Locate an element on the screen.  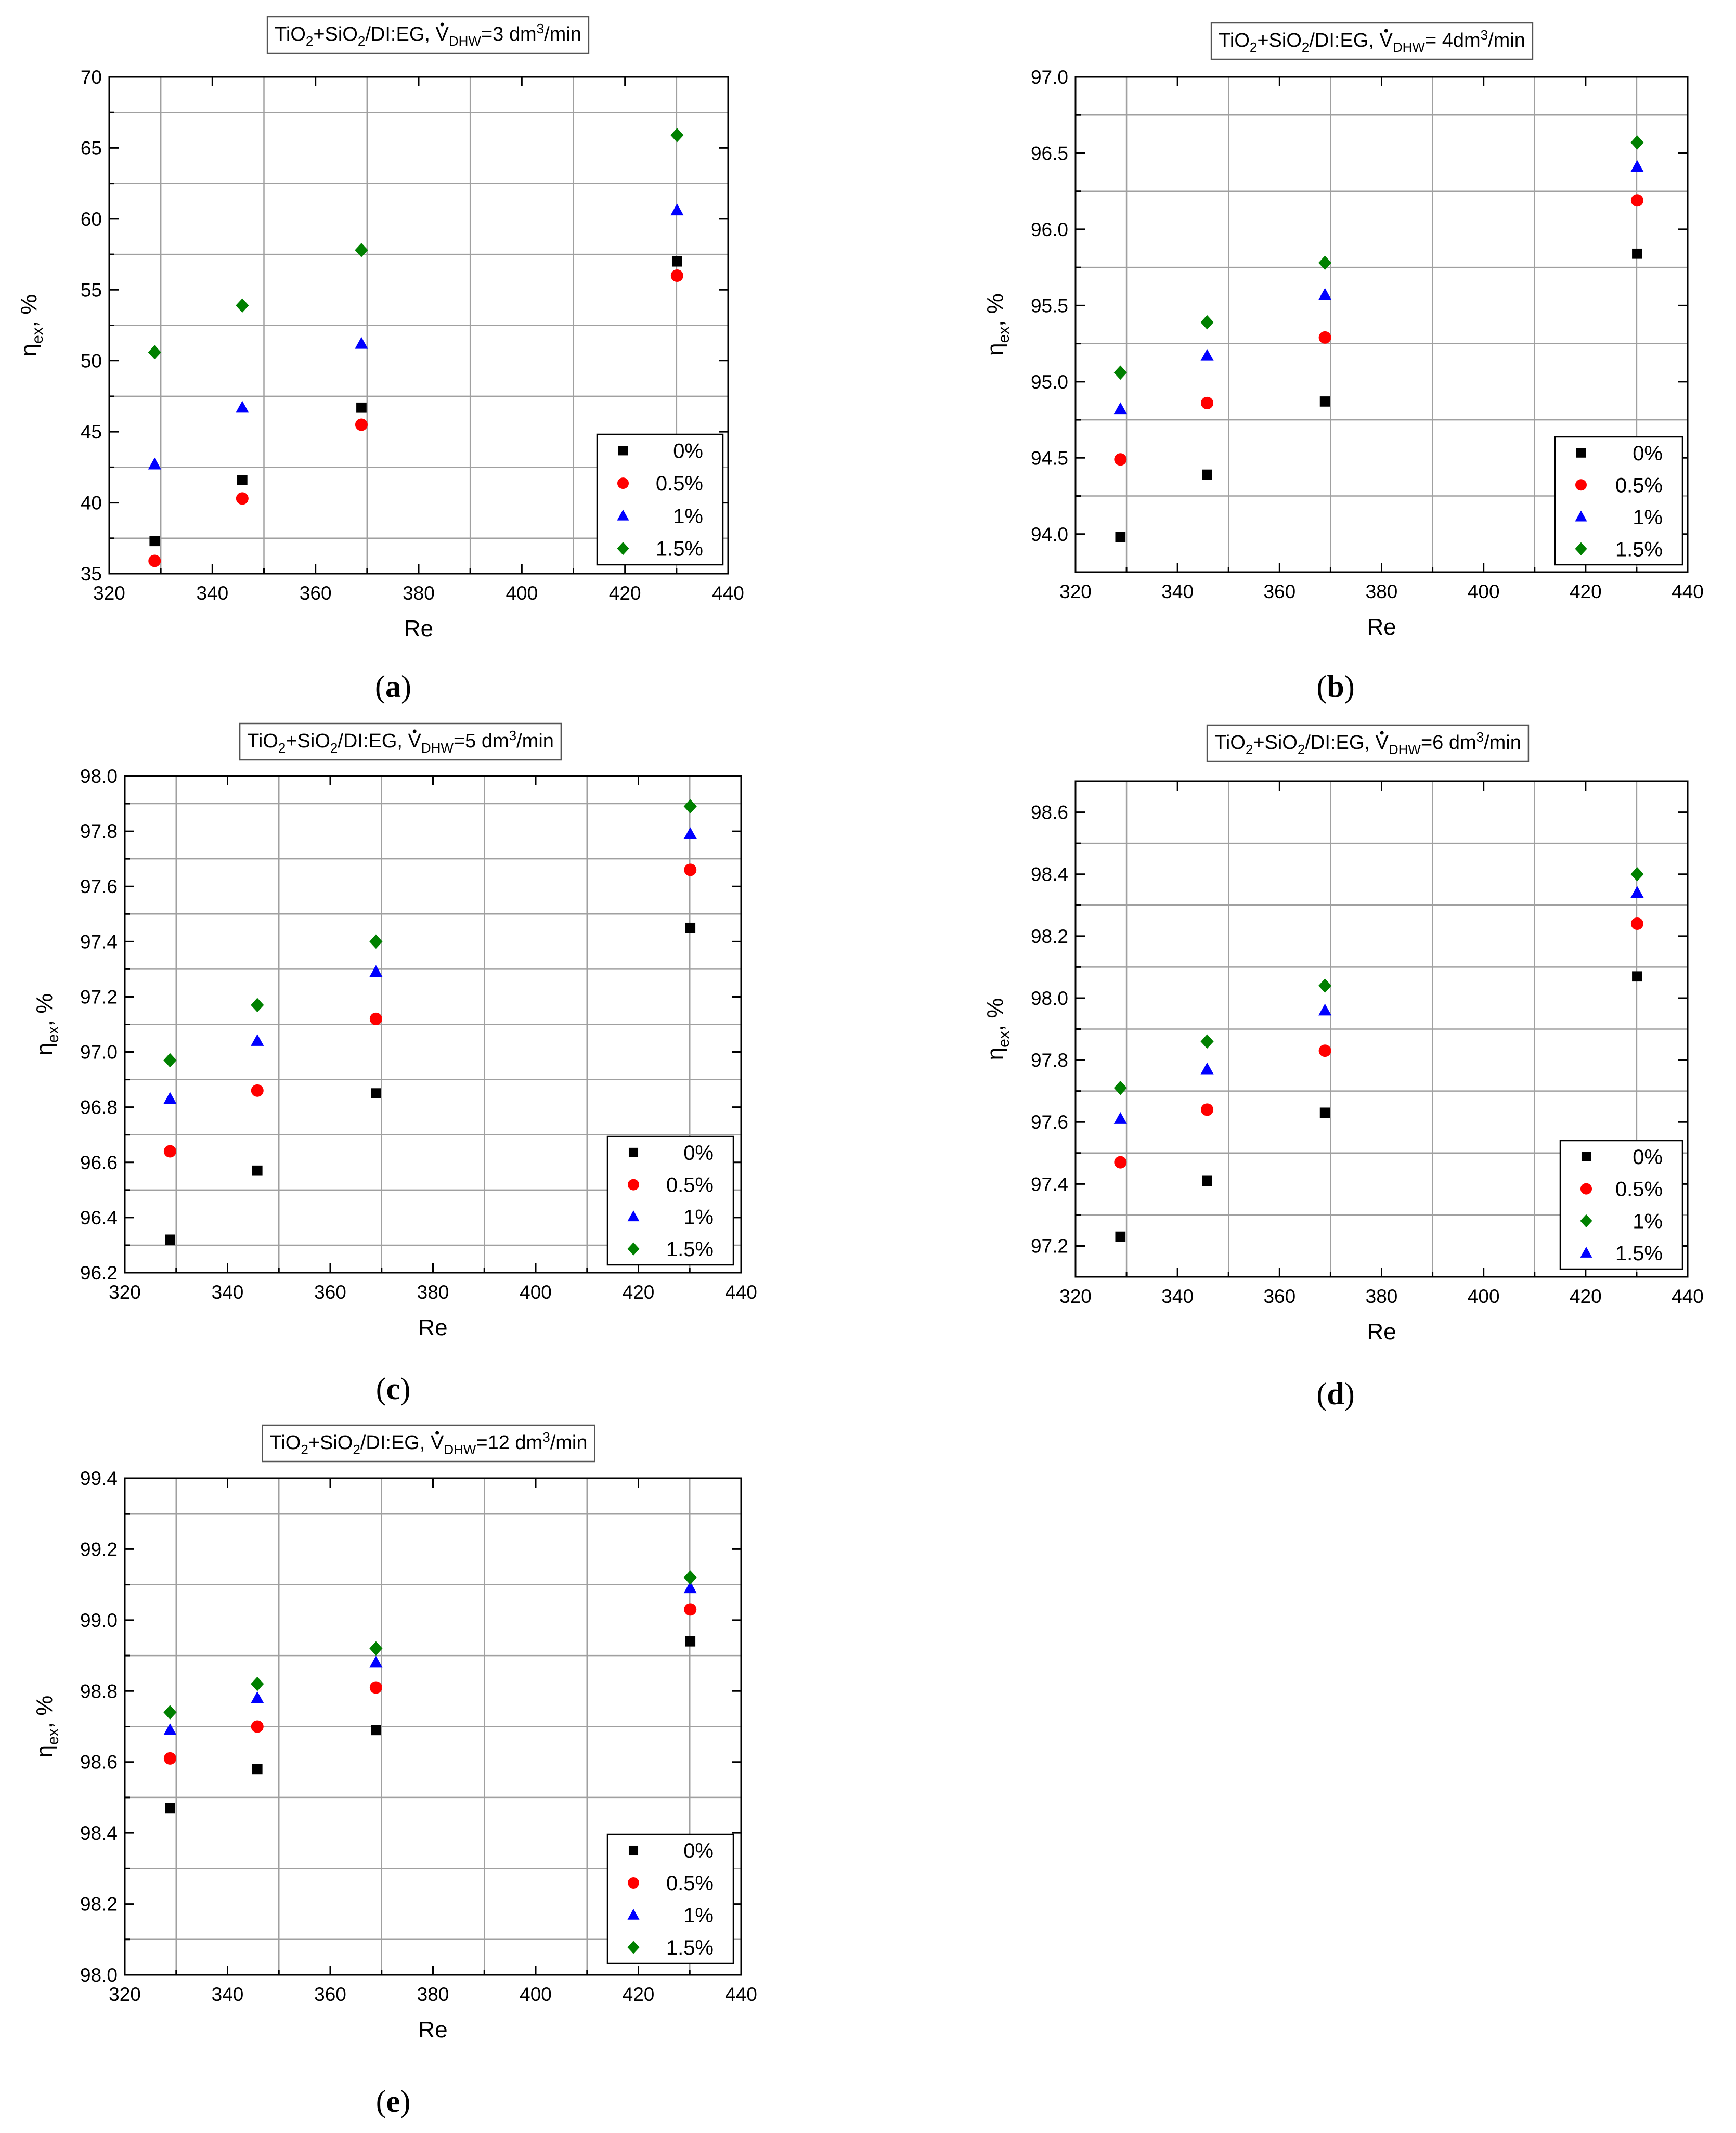
y-tick-label: 94.5 is located at coordinates (1049, 458).